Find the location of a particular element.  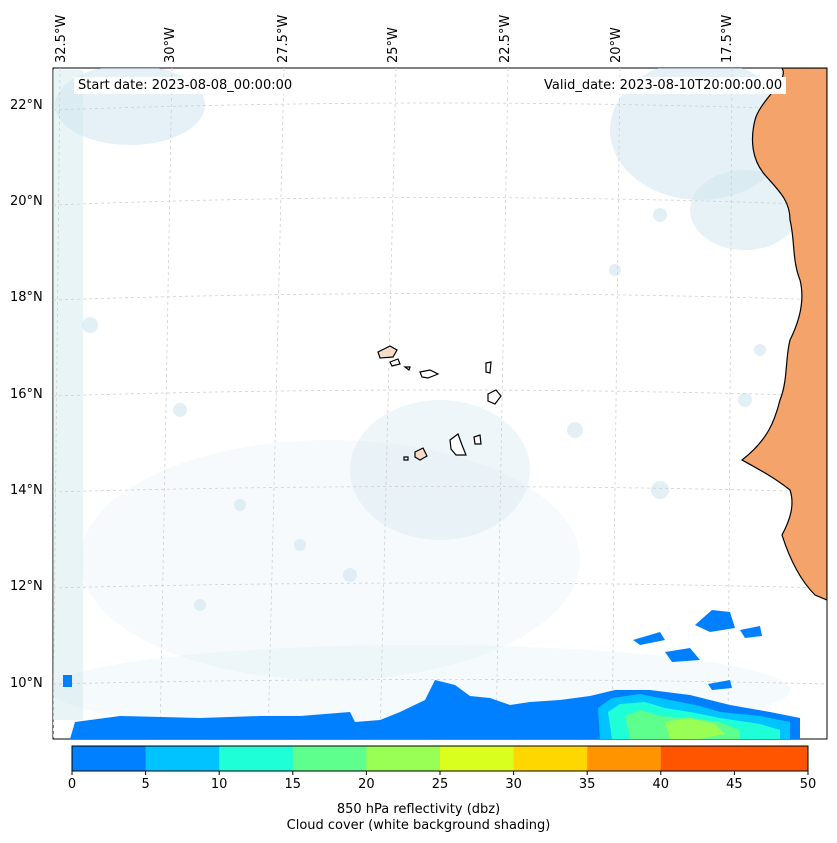

lon-label-22-5w: 22.5°W is located at coordinates (505, 38).